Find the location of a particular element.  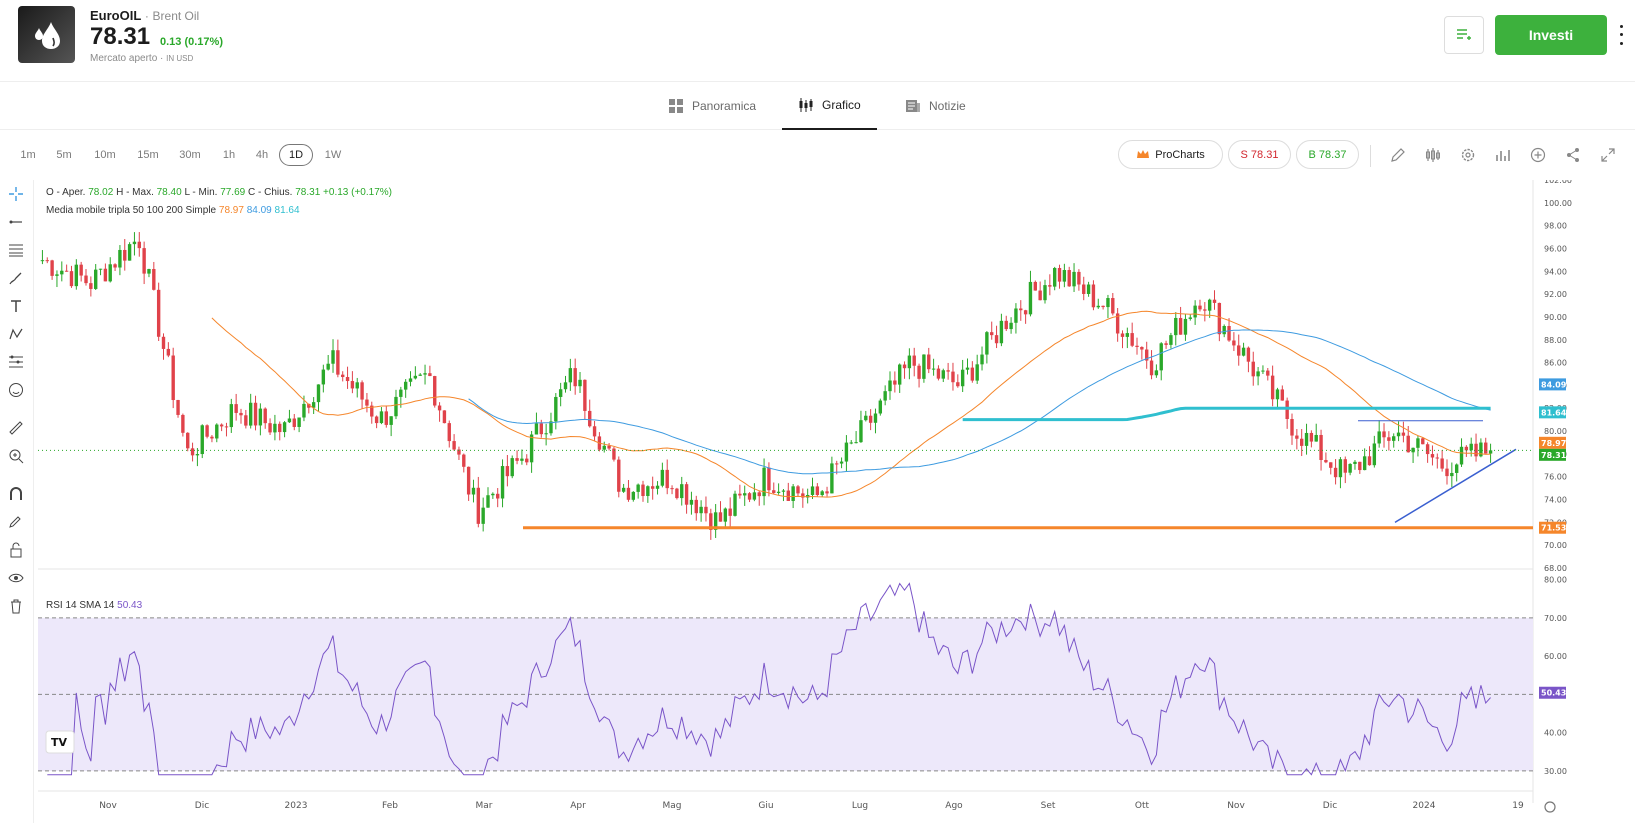

timeframe-1m: 1m is located at coordinates (28, 155).